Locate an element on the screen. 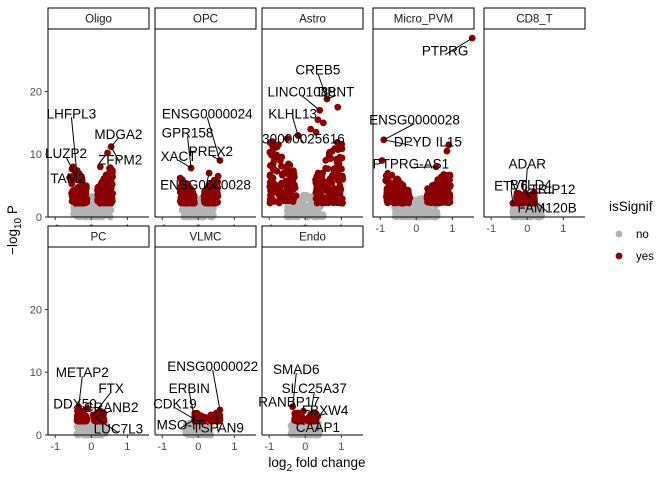  gene-label: LUZP2 is located at coordinates (66, 153).